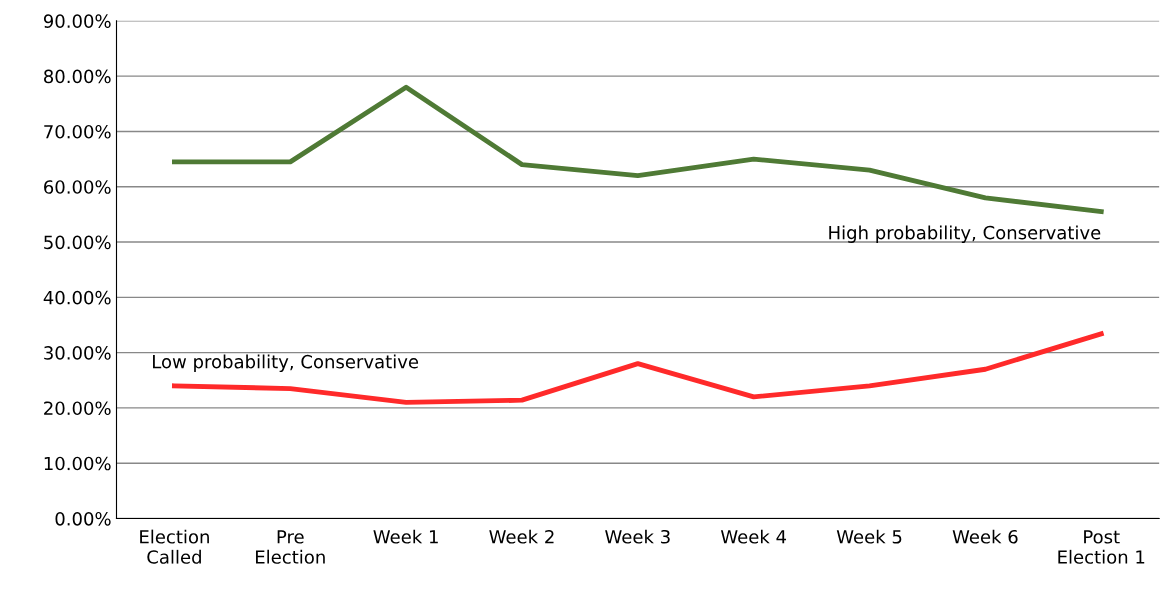 The height and width of the screenshot is (596, 1165). I want to click on x-tick-label: Post Election 1, so click(1101, 547).